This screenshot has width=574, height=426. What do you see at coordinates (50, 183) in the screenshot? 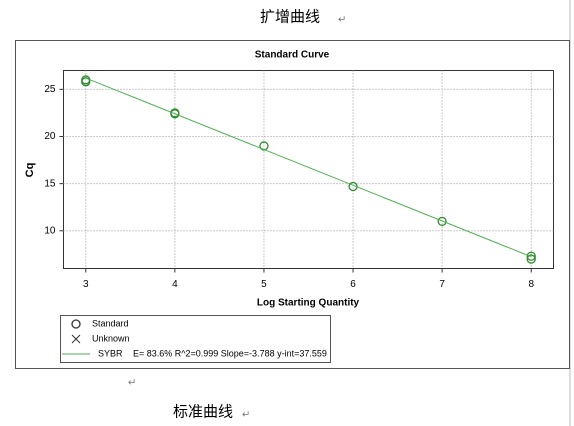
I see `y-tick-label: 15` at bounding box center [50, 183].